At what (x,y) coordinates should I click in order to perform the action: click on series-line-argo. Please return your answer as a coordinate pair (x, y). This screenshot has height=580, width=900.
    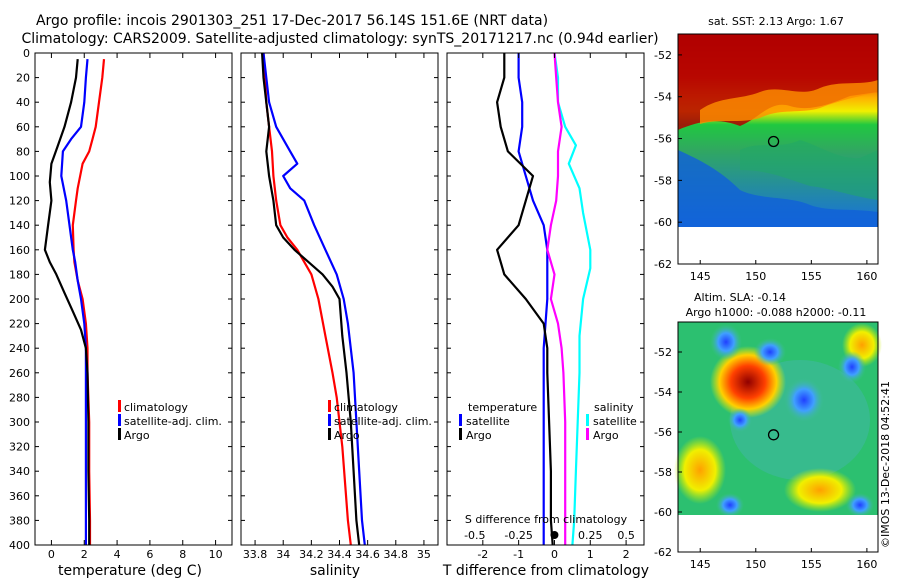
    Looking at the image, I should click on (67, 301).